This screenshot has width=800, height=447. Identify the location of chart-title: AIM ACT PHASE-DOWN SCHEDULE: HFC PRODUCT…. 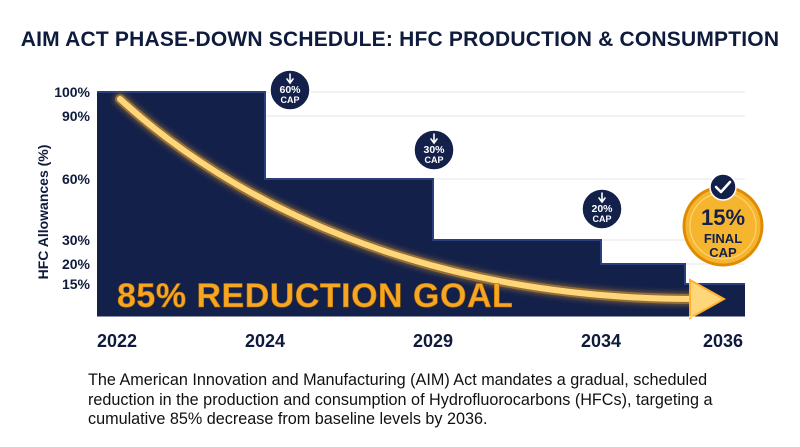
(400, 39).